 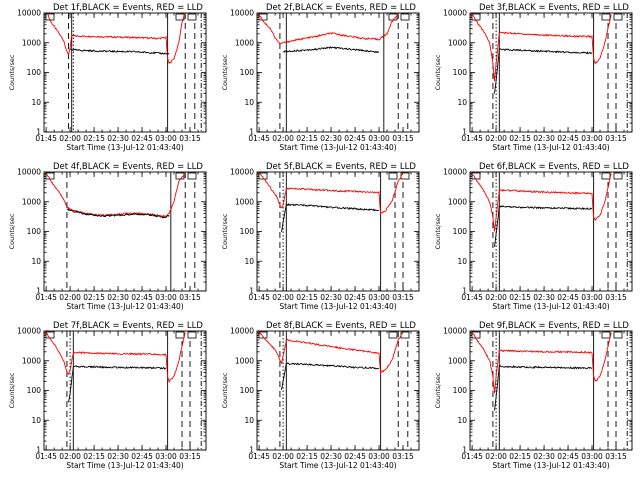 What do you see at coordinates (341, 326) in the screenshot?
I see `chart-title: Det 8f,BLACK = Events, RED = LLD` at bounding box center [341, 326].